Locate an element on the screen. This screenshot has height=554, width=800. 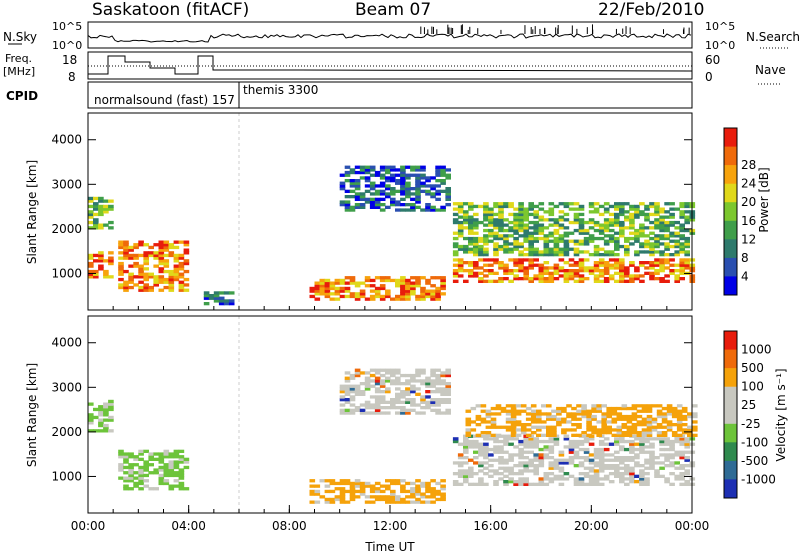
nsky-panel-frame is located at coordinates (390, 35).